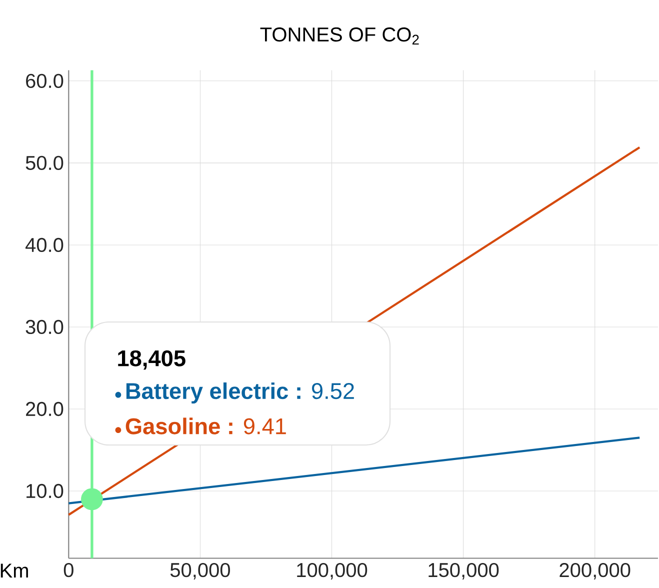  What do you see at coordinates (595, 571) in the screenshot?
I see `x-tick-label: 200,000` at bounding box center [595, 571].